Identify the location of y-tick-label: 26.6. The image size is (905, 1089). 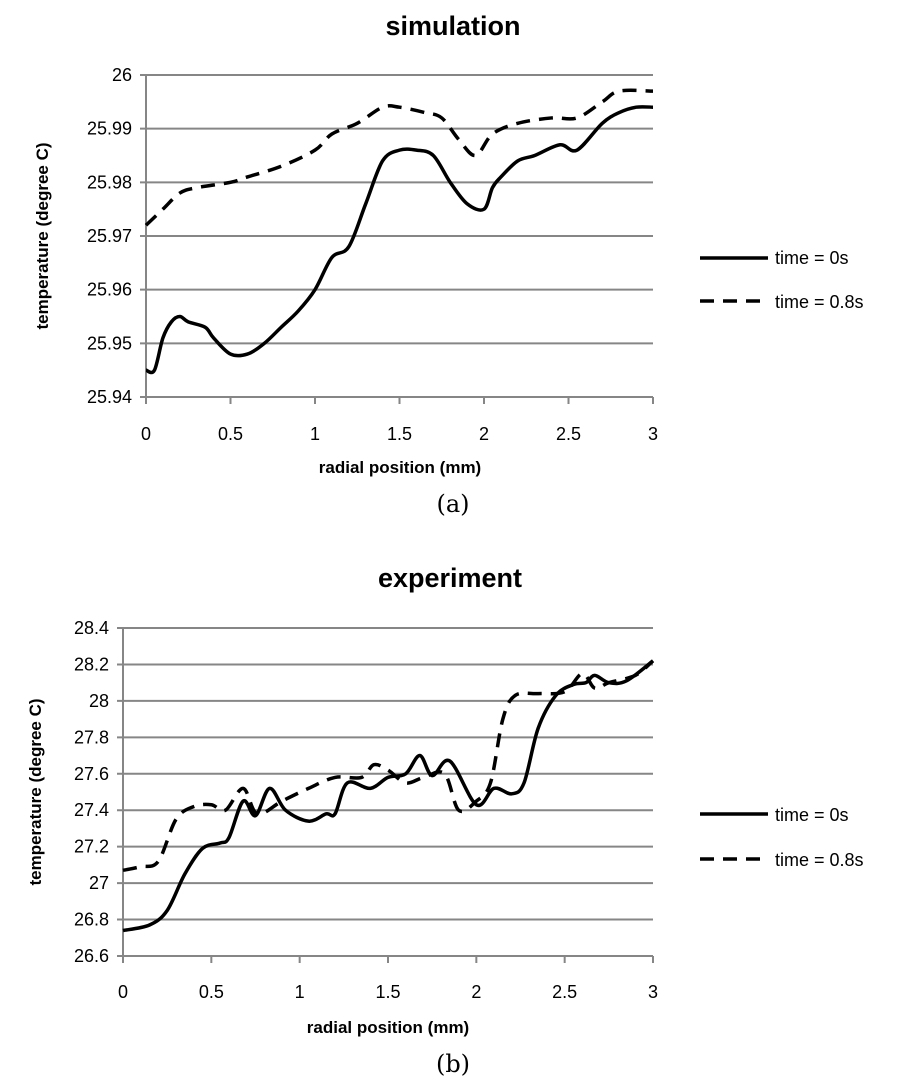
(91, 956).